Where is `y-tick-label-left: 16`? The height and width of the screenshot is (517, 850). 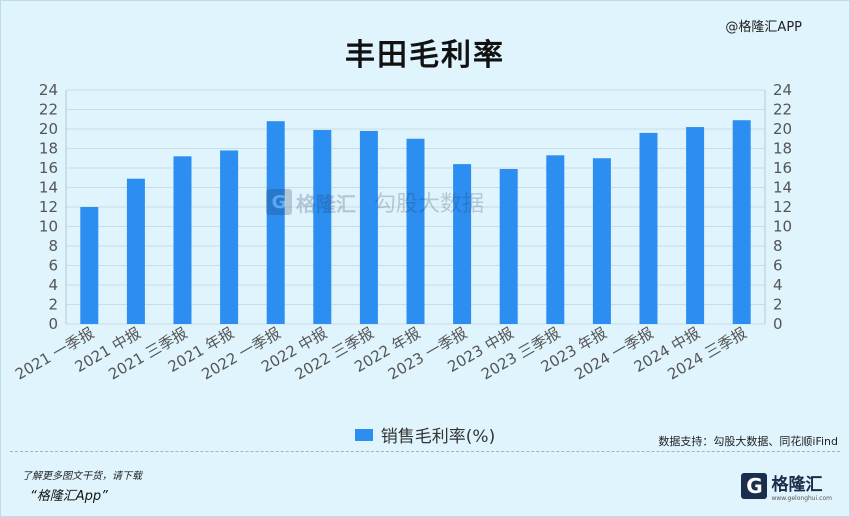 y-tick-label-left: 16 is located at coordinates (48, 168).